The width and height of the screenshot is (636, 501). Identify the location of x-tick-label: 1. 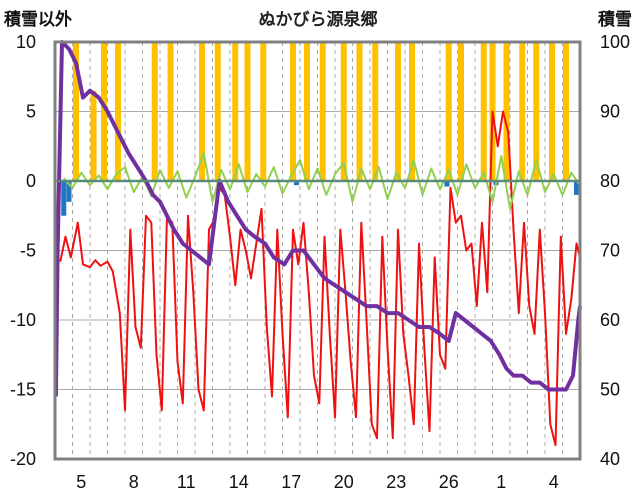
(501, 482).